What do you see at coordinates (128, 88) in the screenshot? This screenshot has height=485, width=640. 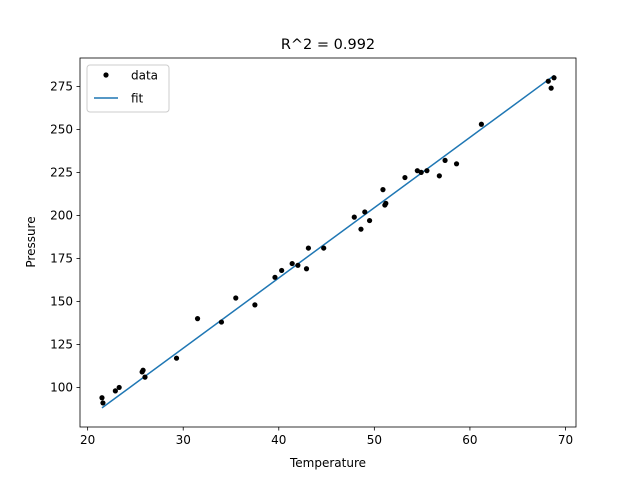 I see `legend: data fit` at bounding box center [128, 88].